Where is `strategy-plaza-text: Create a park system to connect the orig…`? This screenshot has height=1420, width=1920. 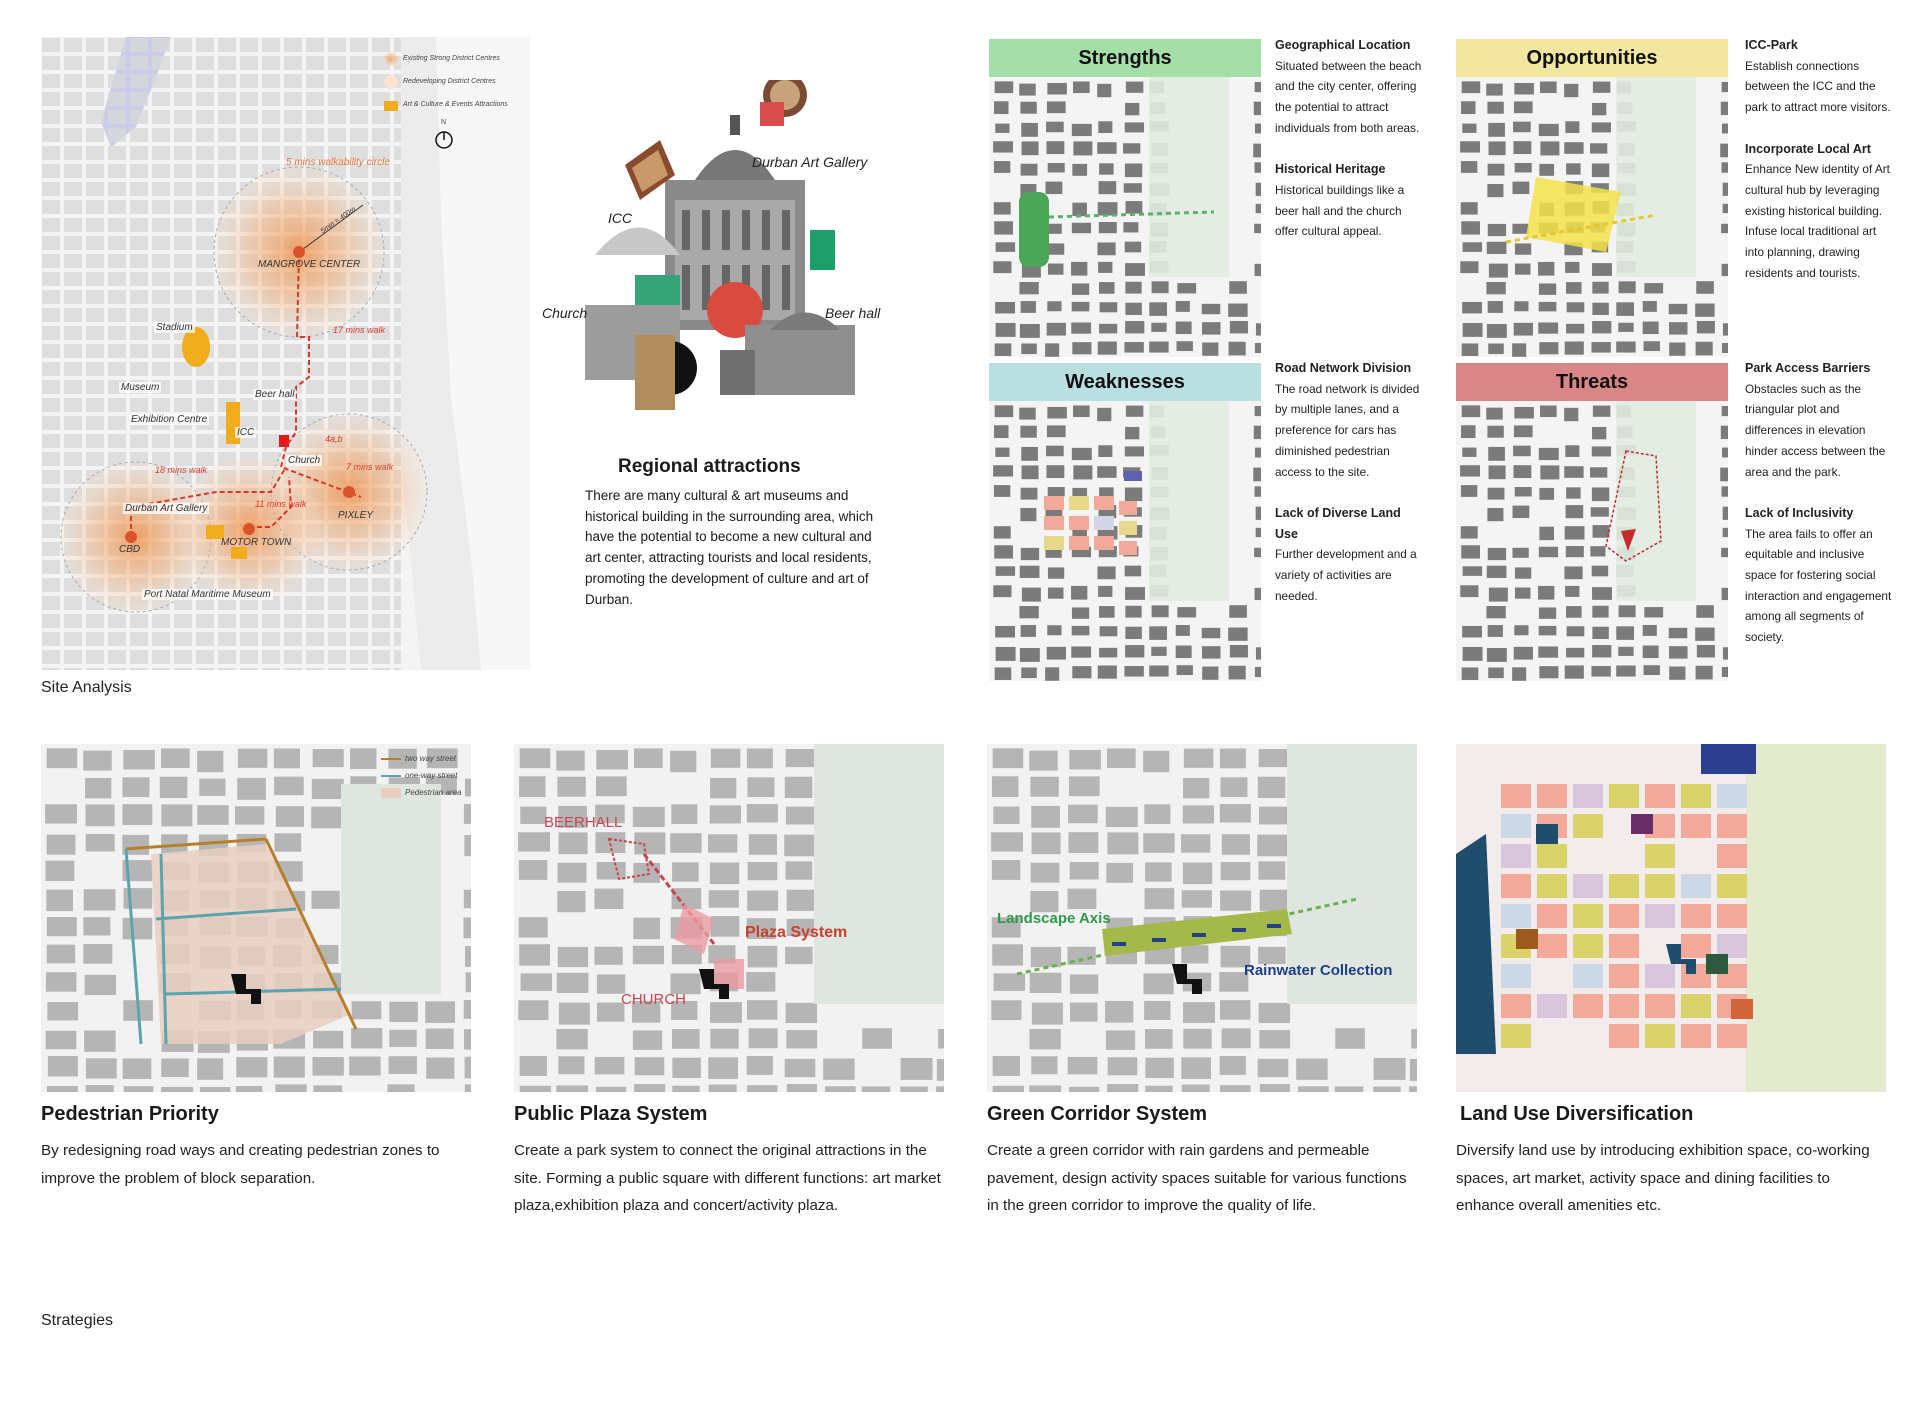 strategy-plaza-text: Create a park system to connect the orig… is located at coordinates (727, 1178).